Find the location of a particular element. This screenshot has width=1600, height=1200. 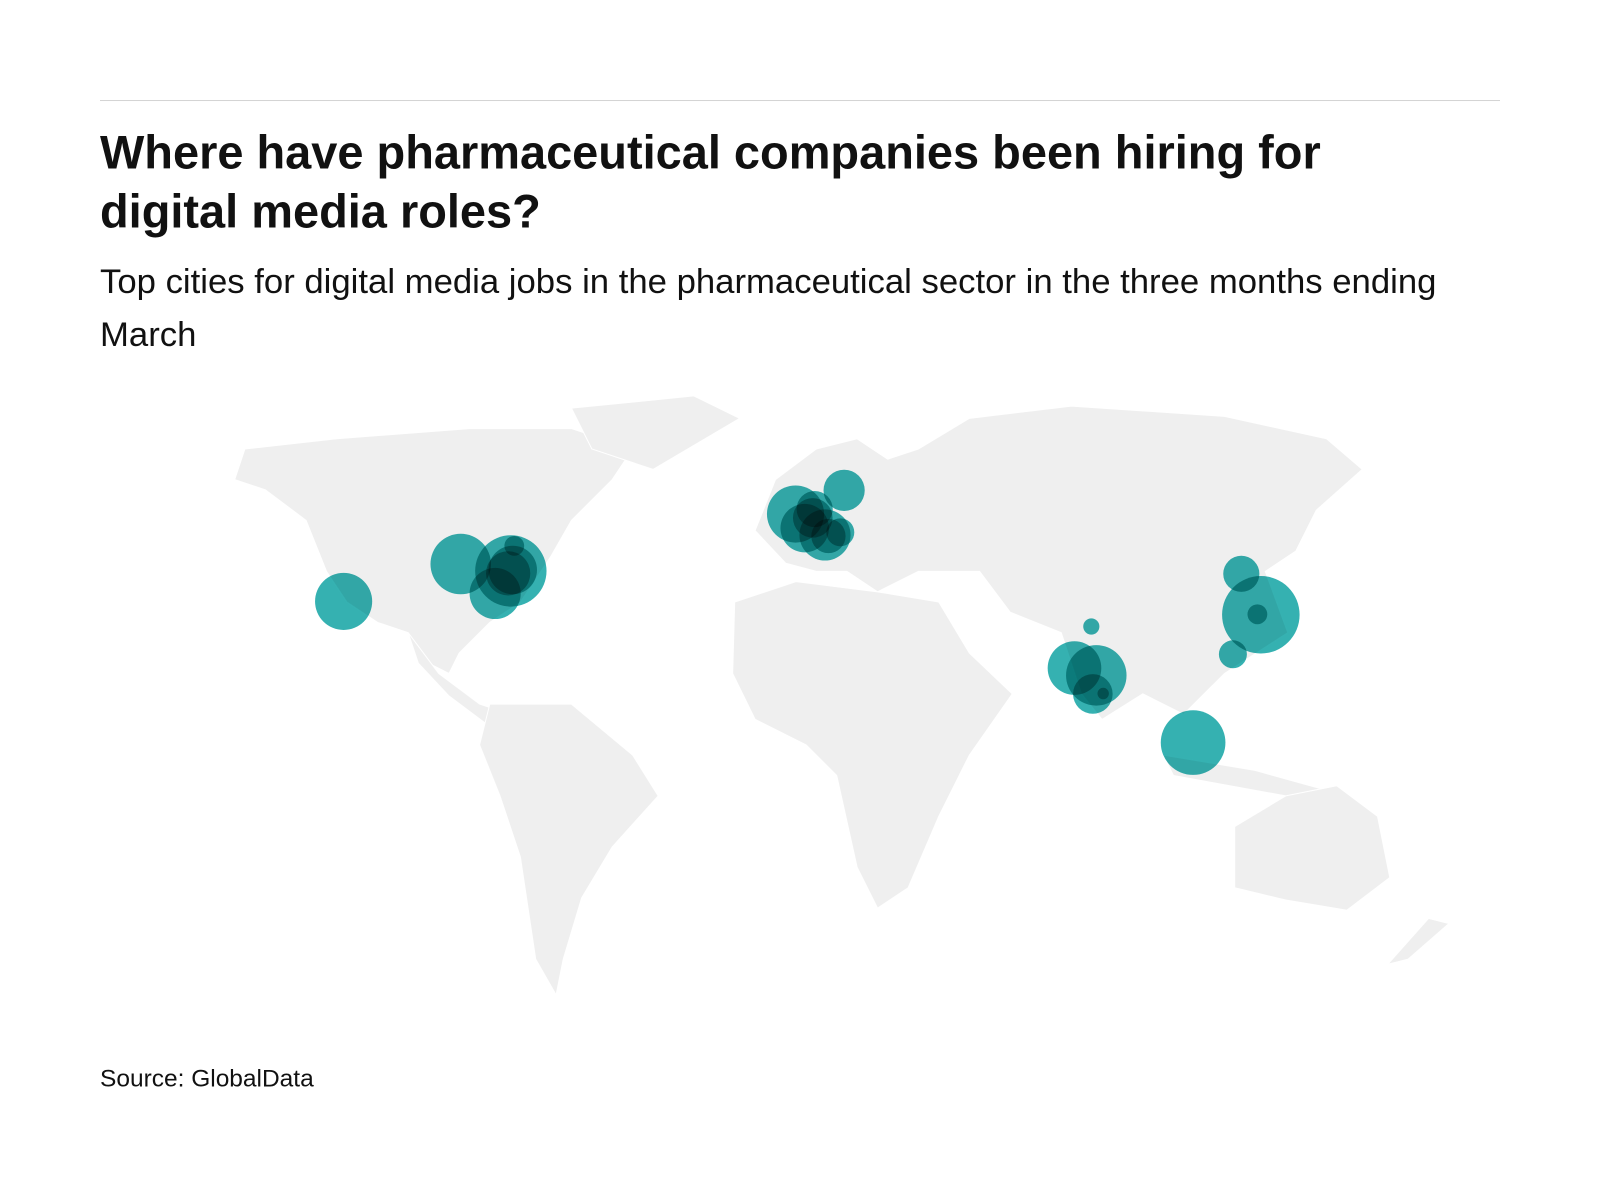

australia is located at coordinates (1312, 848).